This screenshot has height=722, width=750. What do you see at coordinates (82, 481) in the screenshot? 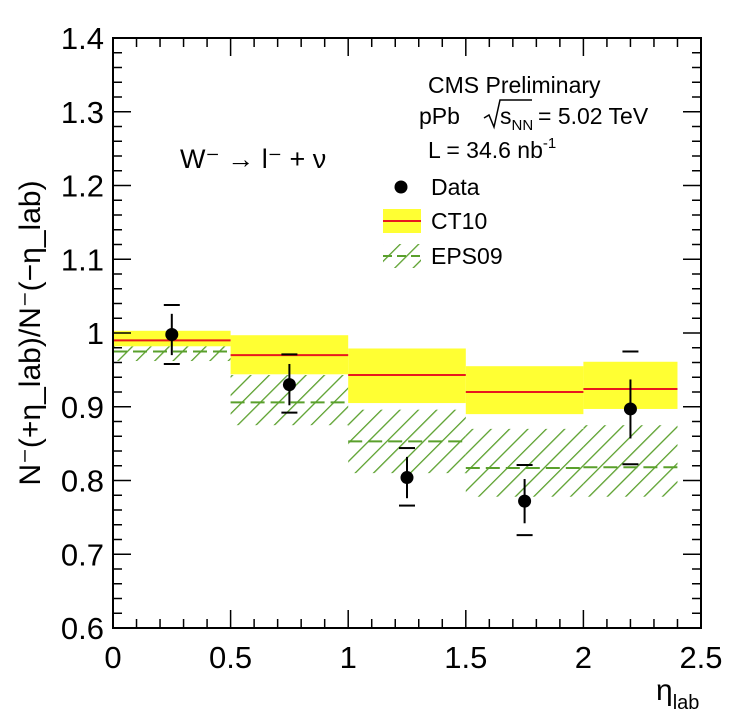
I see `y-tick-label: 0.8` at bounding box center [82, 481].